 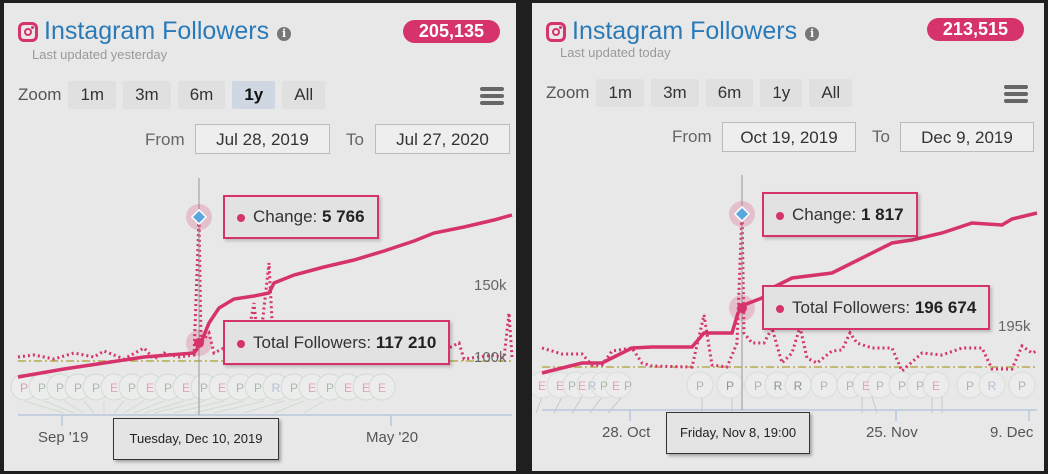 What do you see at coordinates (490, 357) in the screenshot?
I see `y-axis-label-100k: 100k` at bounding box center [490, 357].